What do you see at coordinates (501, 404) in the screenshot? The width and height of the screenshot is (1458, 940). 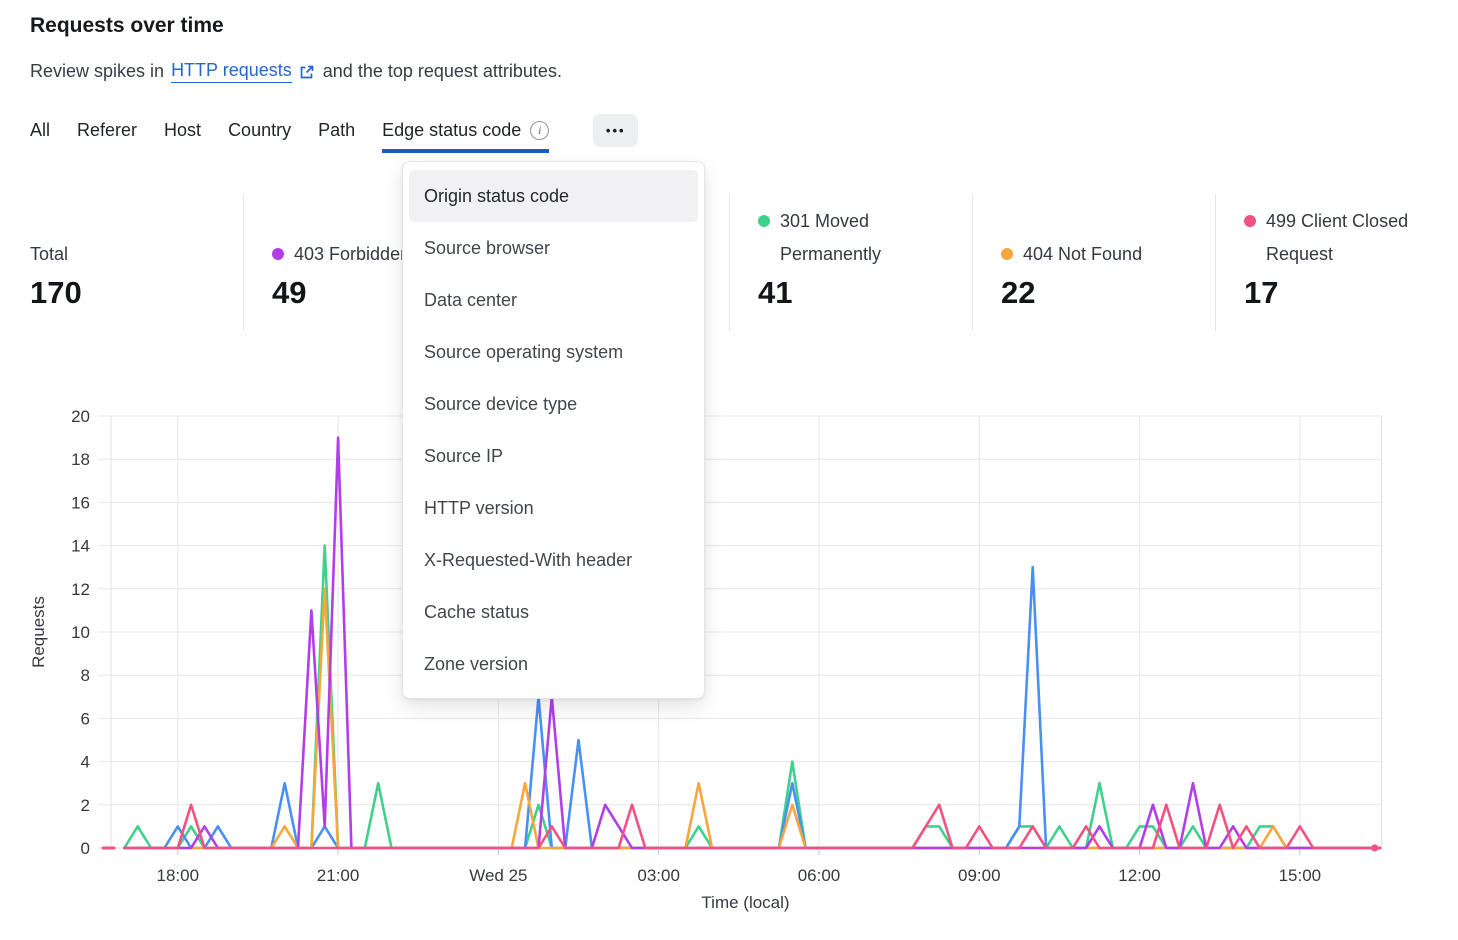 I see `menu-item-source-device-type: Source device type` at bounding box center [501, 404].